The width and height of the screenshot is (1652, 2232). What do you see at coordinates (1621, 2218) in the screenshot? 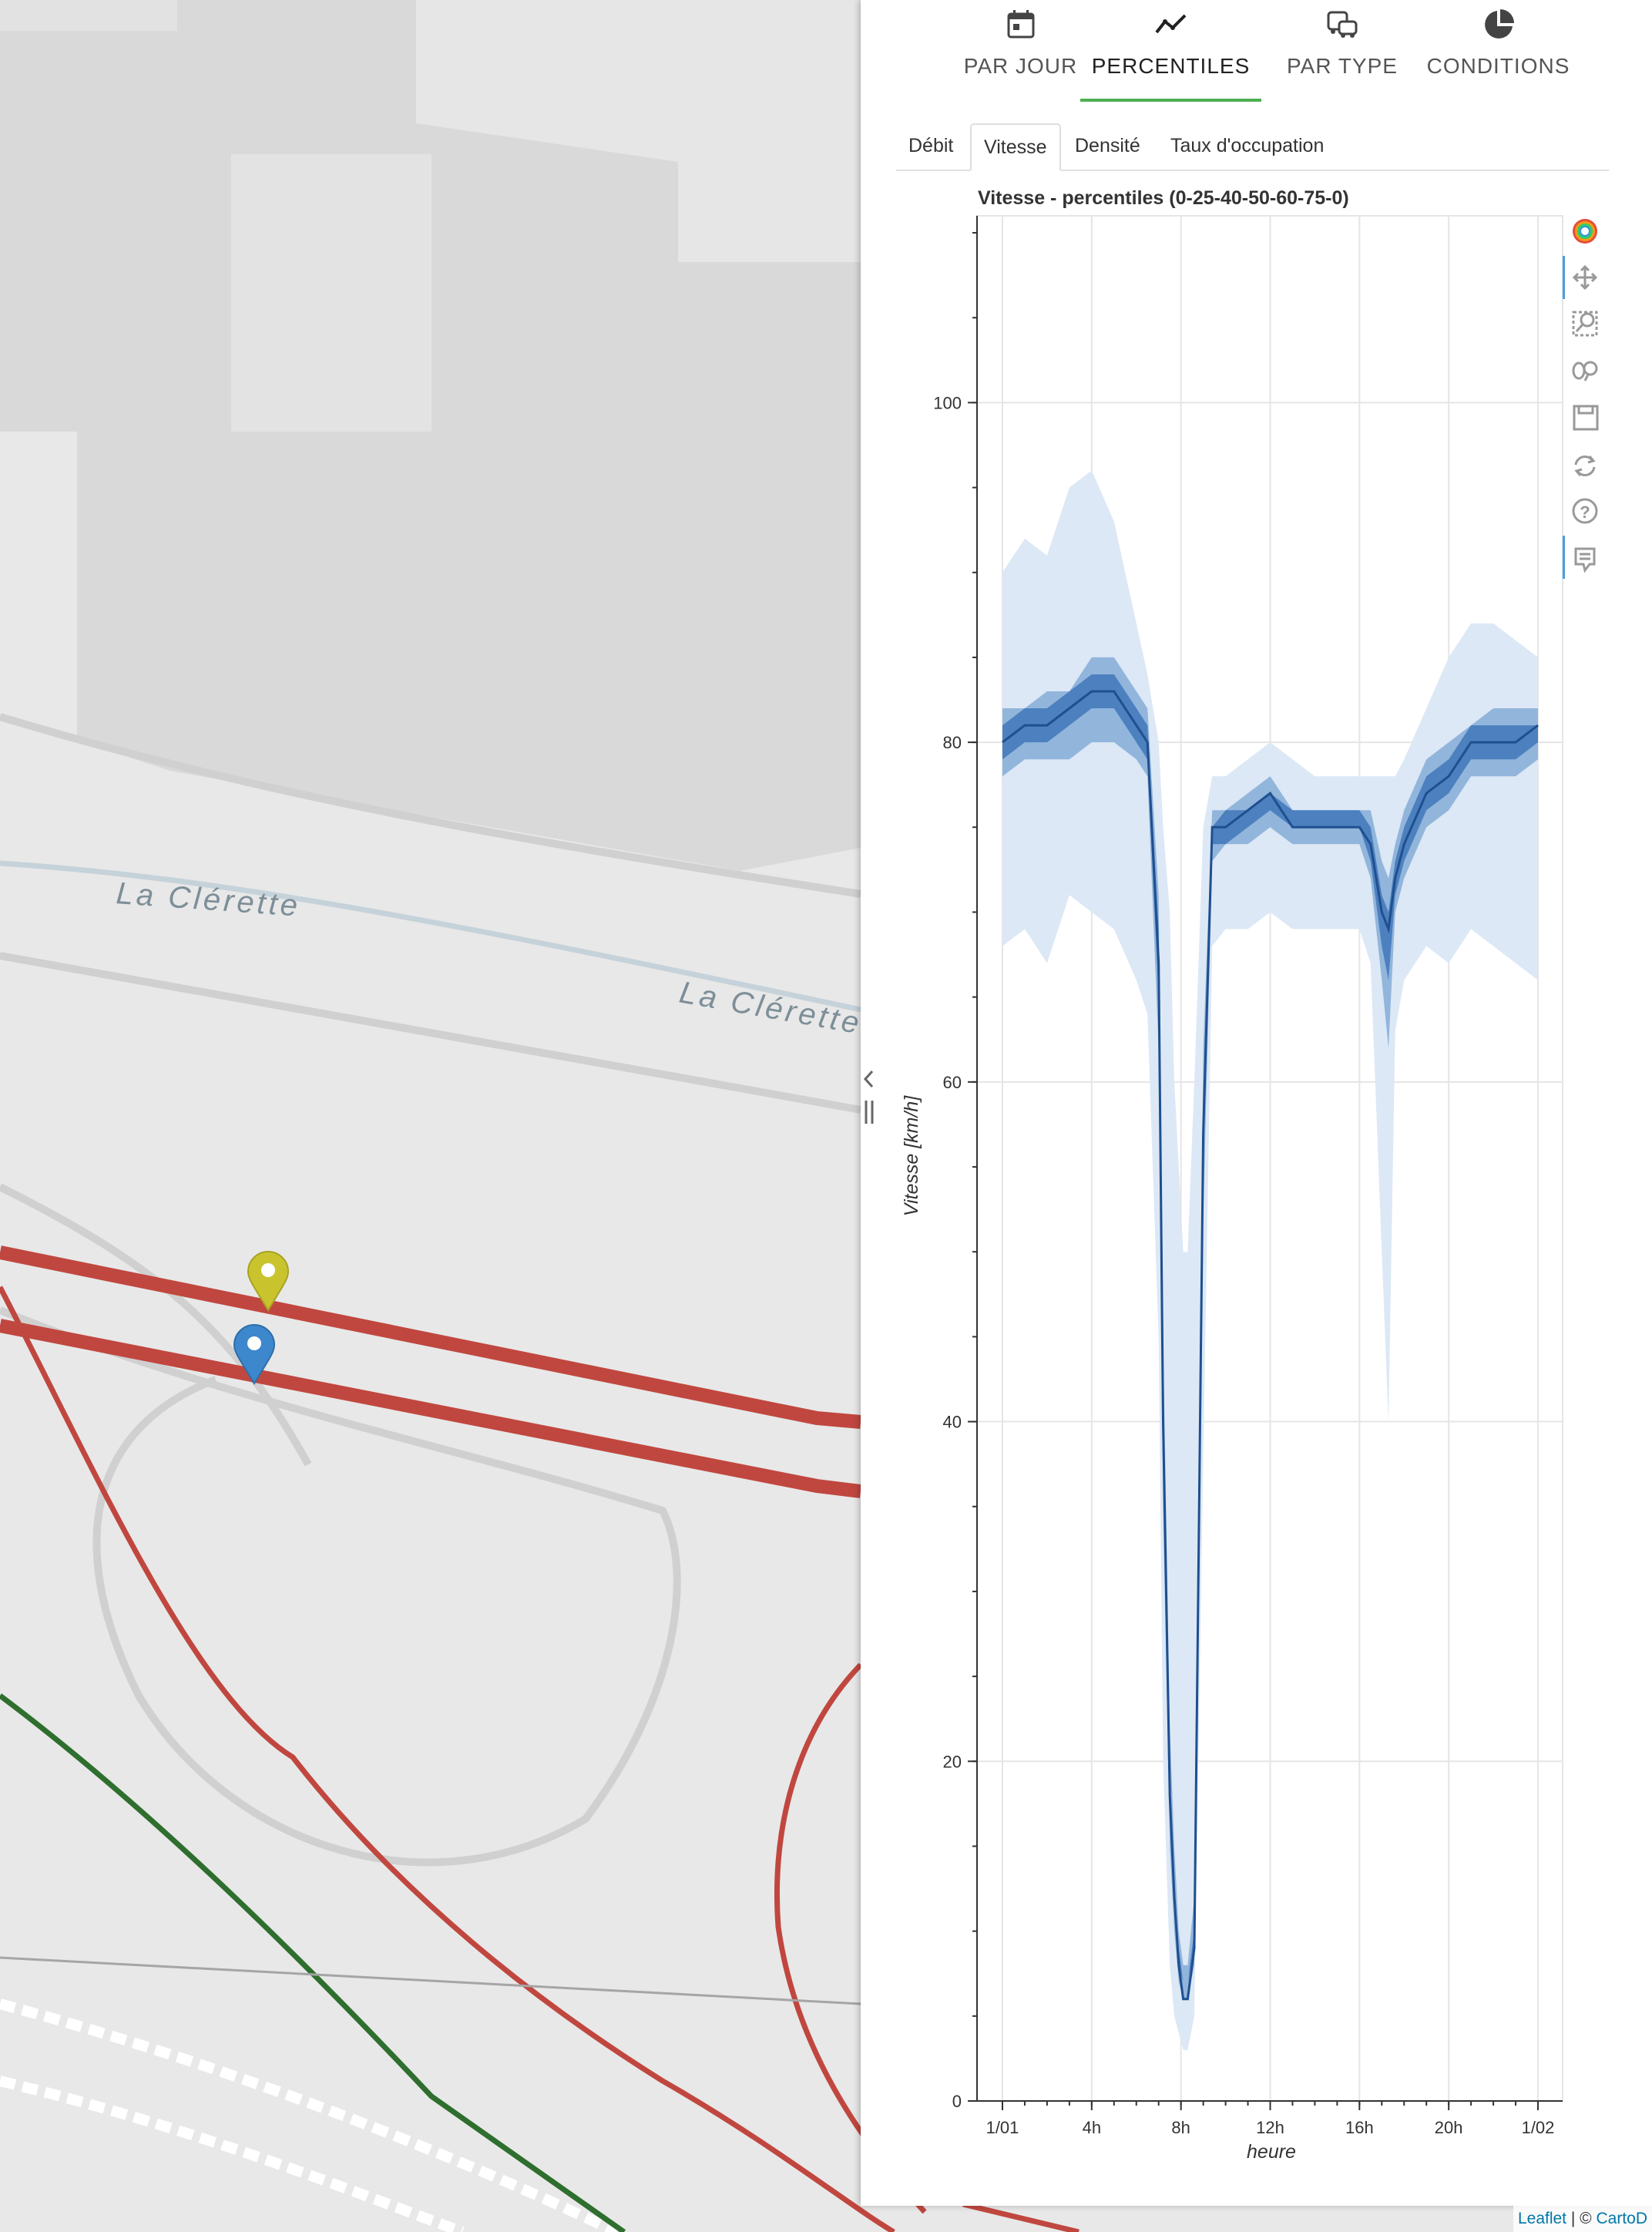
I see `carto-link: CartoD` at bounding box center [1621, 2218].